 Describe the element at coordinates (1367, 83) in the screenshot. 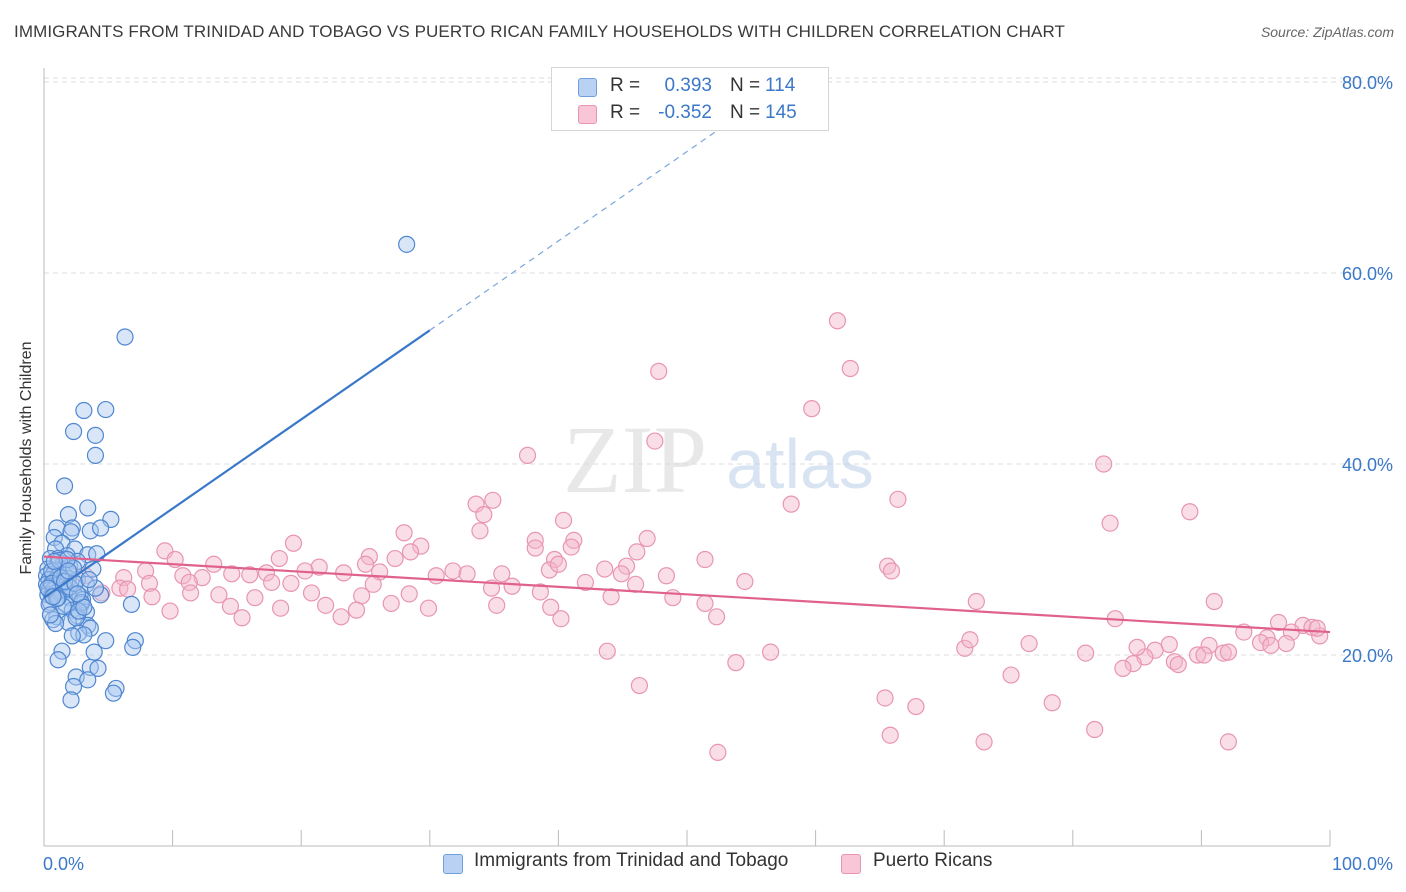

I see `y-tick-label: 80.0%` at that location.